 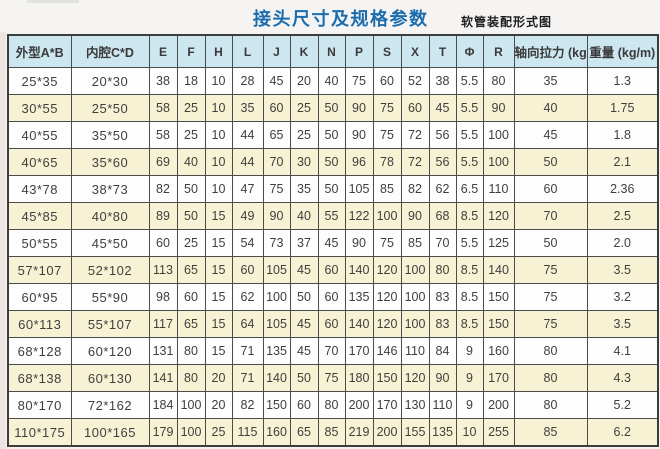 What do you see at coordinates (415, 51) in the screenshot?
I see `column-header: X` at bounding box center [415, 51].